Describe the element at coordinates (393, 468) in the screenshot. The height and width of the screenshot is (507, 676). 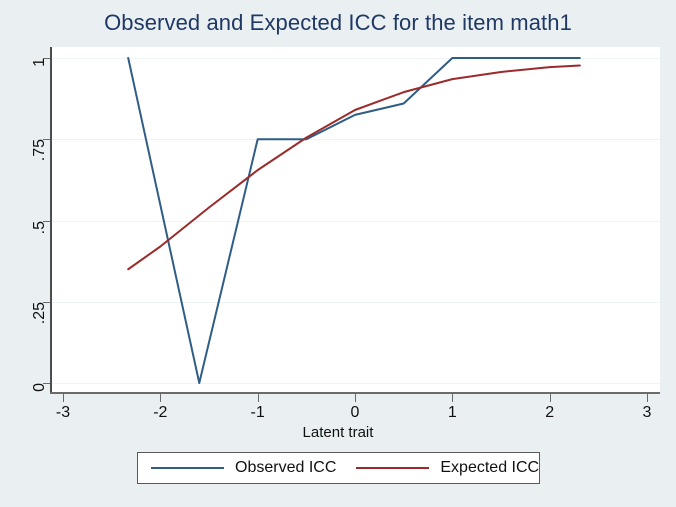
I see `legend-swatch-expected` at that location.